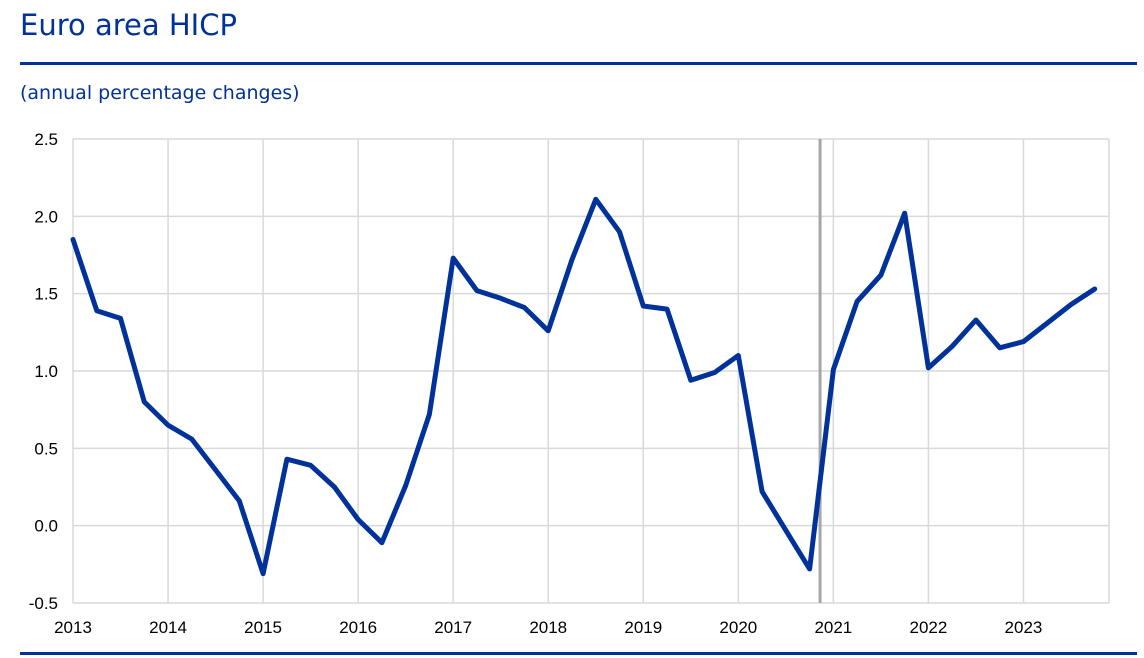 The height and width of the screenshot is (658, 1144). I want to click on y-axis-labels: -0.5 0.0 0.5 1.0 1.5 2.0 2.5, so click(43, 371).